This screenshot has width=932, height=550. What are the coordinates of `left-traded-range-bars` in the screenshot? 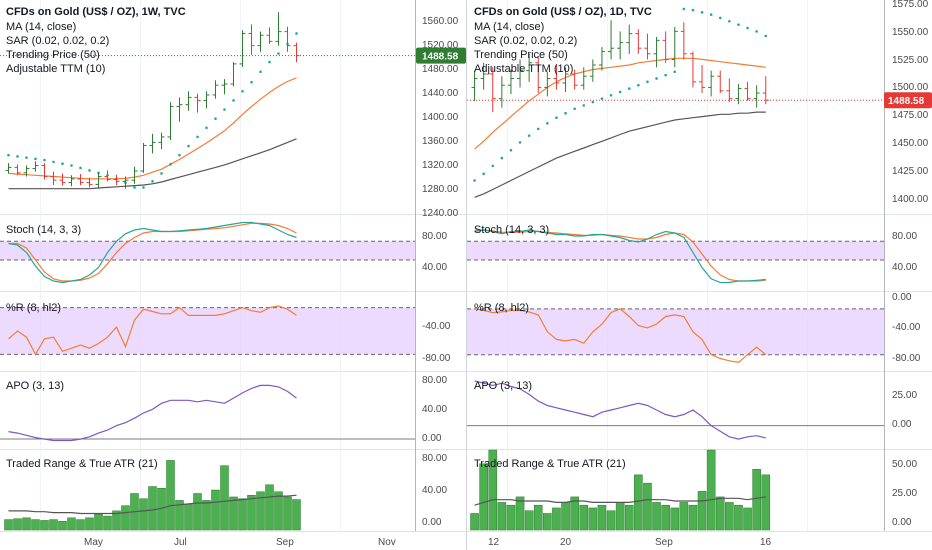 It's located at (152, 495).